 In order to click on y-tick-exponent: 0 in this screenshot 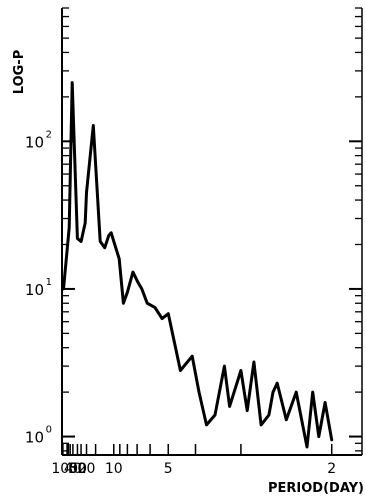, I will do `click(49, 430)`.